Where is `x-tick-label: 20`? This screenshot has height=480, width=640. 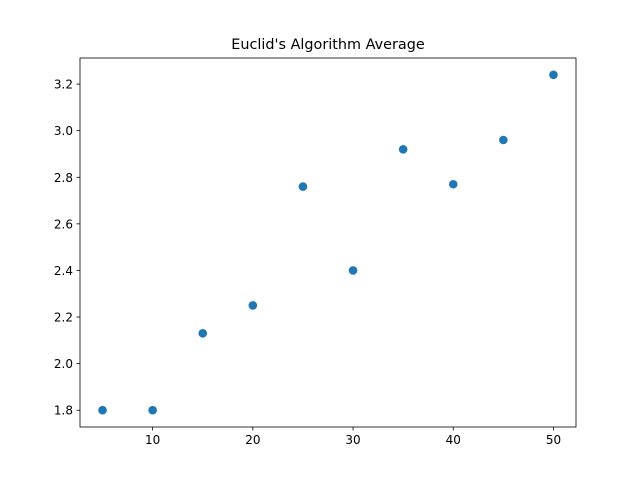 x-tick-label: 20 is located at coordinates (252, 440).